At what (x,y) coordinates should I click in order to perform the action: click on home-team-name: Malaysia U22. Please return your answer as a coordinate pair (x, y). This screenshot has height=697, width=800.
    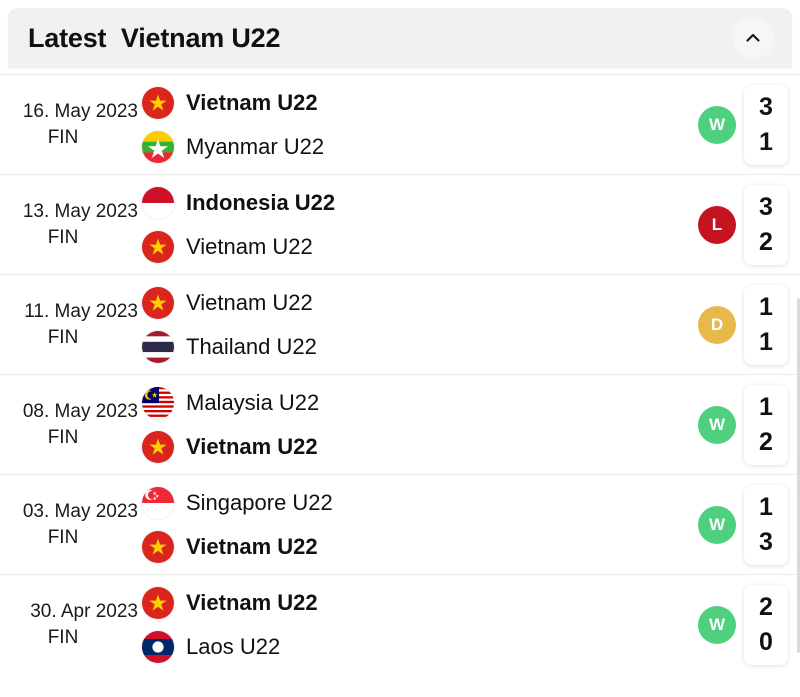
    Looking at the image, I should click on (253, 402).